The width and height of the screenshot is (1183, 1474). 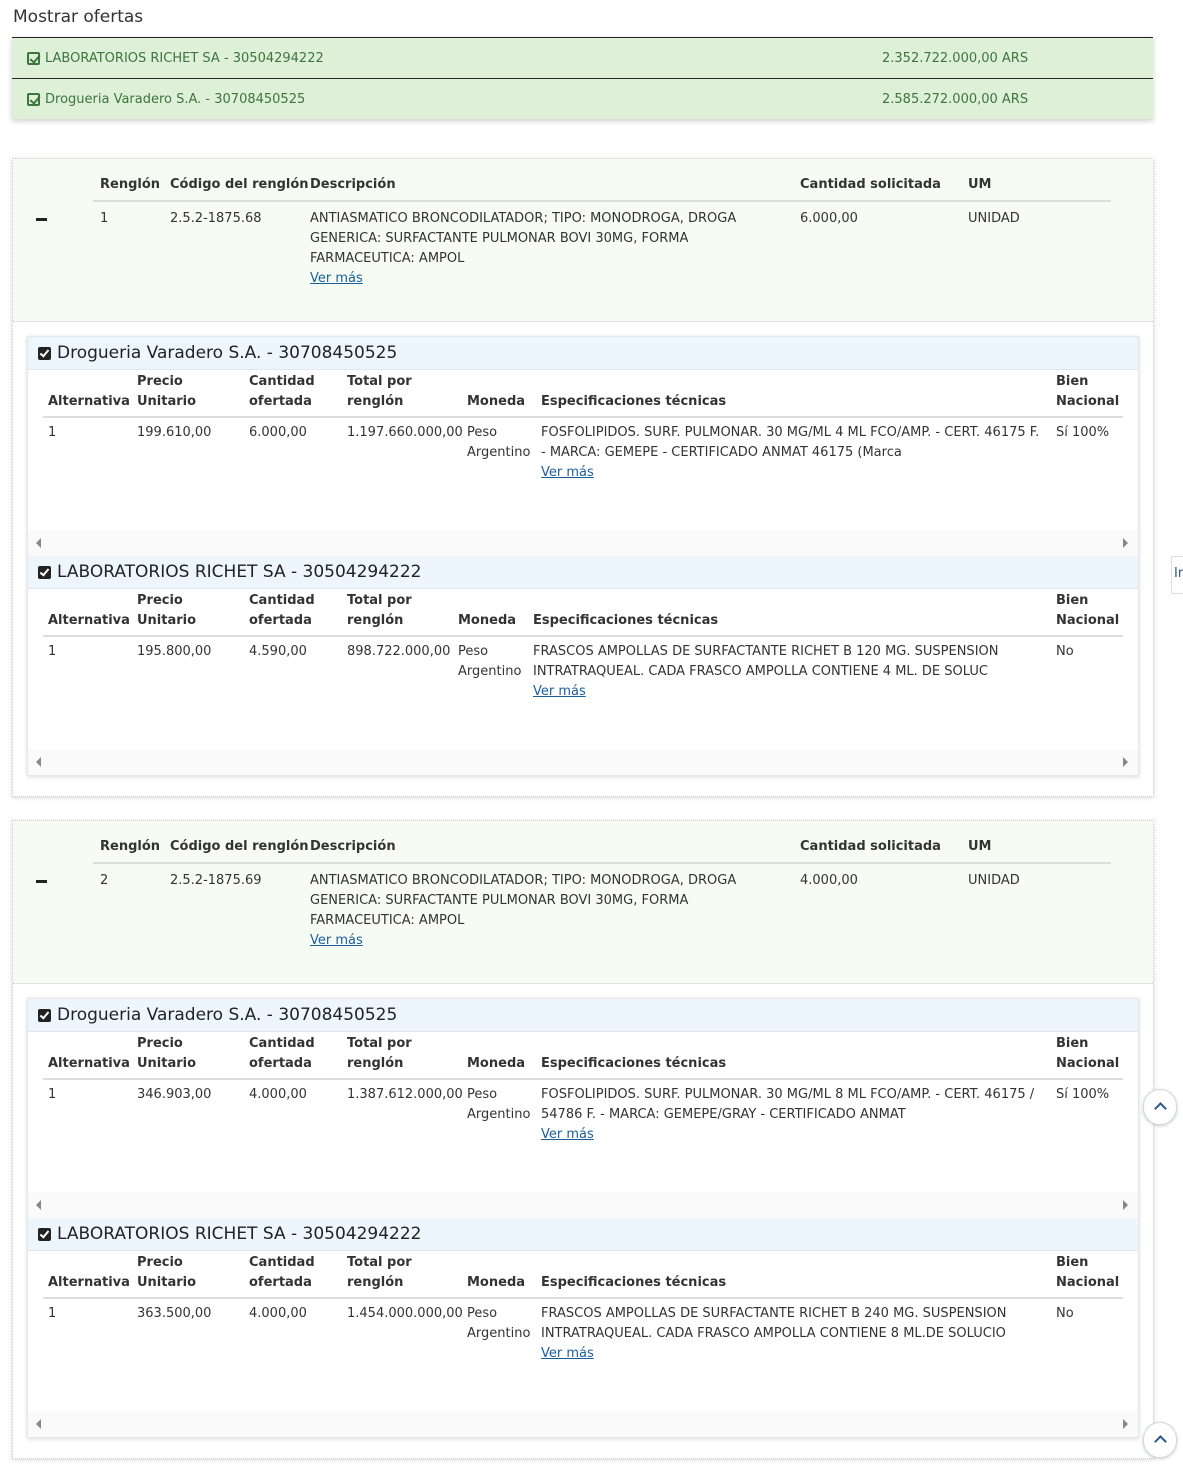 What do you see at coordinates (583, 1015) in the screenshot?
I see `offer-supplier-header: Drogueria Varadero S.A. - 30708450525` at bounding box center [583, 1015].